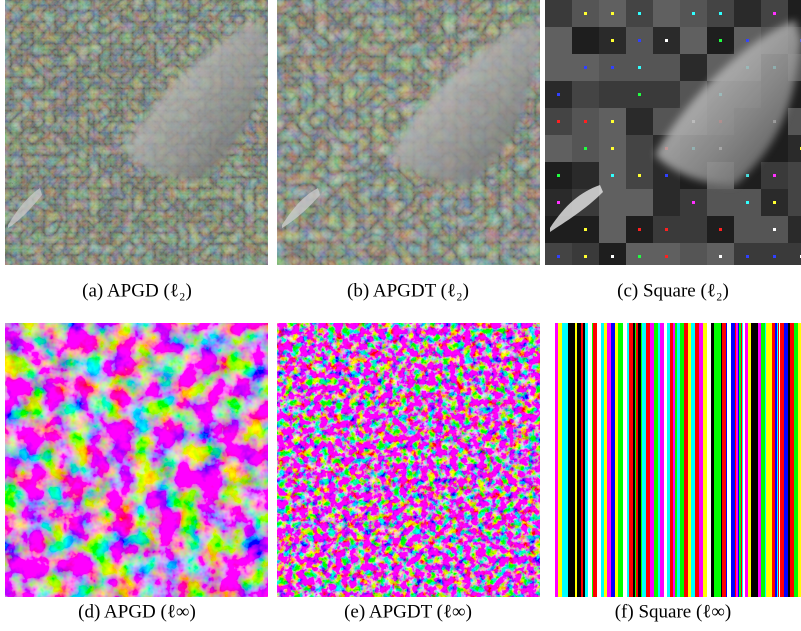 The width and height of the screenshot is (801, 631). What do you see at coordinates (408, 290) in the screenshot?
I see `caption: (b) APGDT (ℓ₂)` at bounding box center [408, 290].